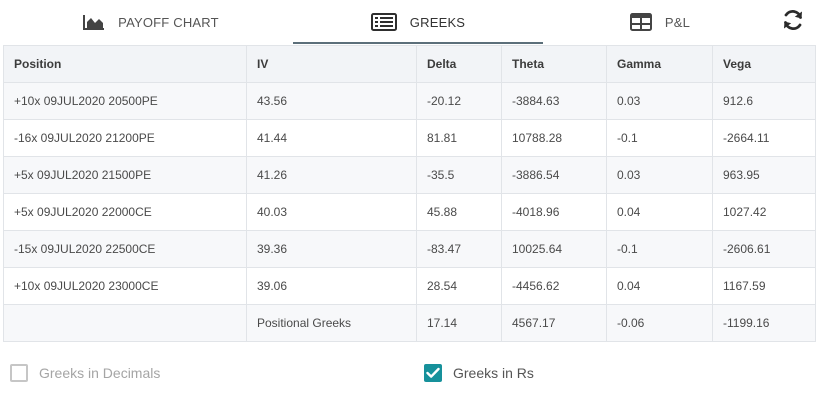  I want to click on cell-position: -16x 09JUL2020 21200PE, so click(125, 138).